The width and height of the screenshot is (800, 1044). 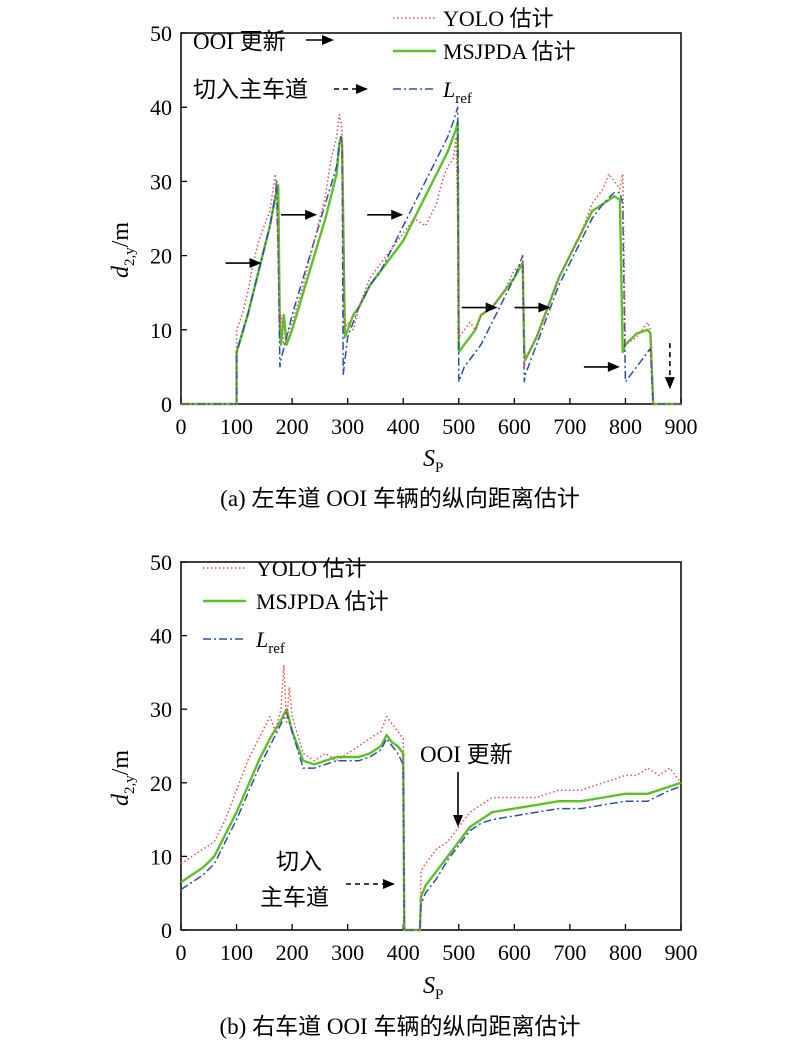 What do you see at coordinates (681, 952) in the screenshot?
I see `chart-b-xtick-label: 900` at bounding box center [681, 952].